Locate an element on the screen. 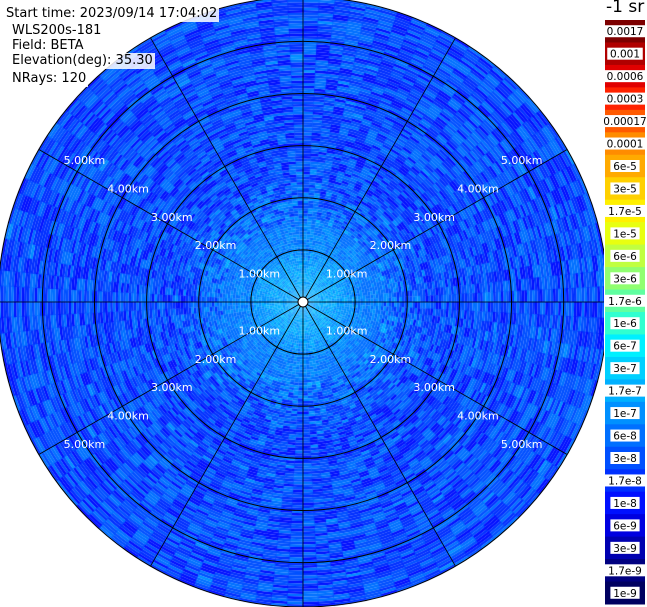 Image resolution: width=647 pixels, height=607 pixels. colorbar-tick-label: 6e-9 is located at coordinates (625, 526).